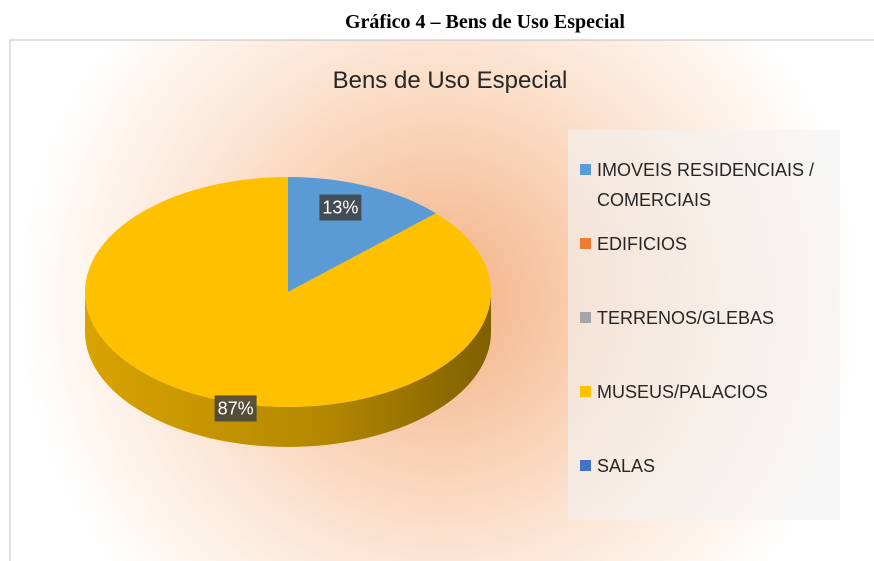 Image resolution: width=874 pixels, height=561 pixels. I want to click on legend-entry: SALAS, so click(705, 466).